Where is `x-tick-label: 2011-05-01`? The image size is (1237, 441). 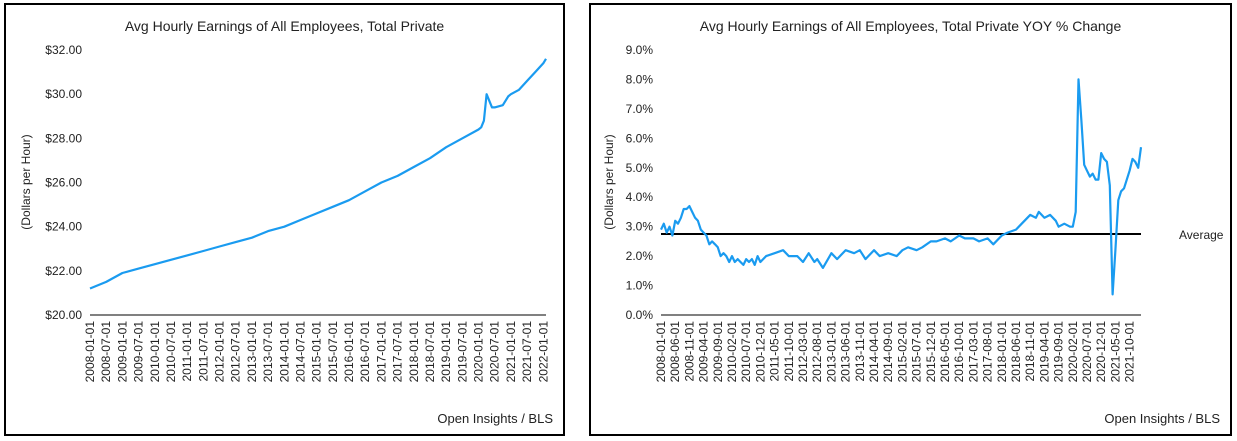
x-tick-label: 2011-05-01 is located at coordinates (775, 351).